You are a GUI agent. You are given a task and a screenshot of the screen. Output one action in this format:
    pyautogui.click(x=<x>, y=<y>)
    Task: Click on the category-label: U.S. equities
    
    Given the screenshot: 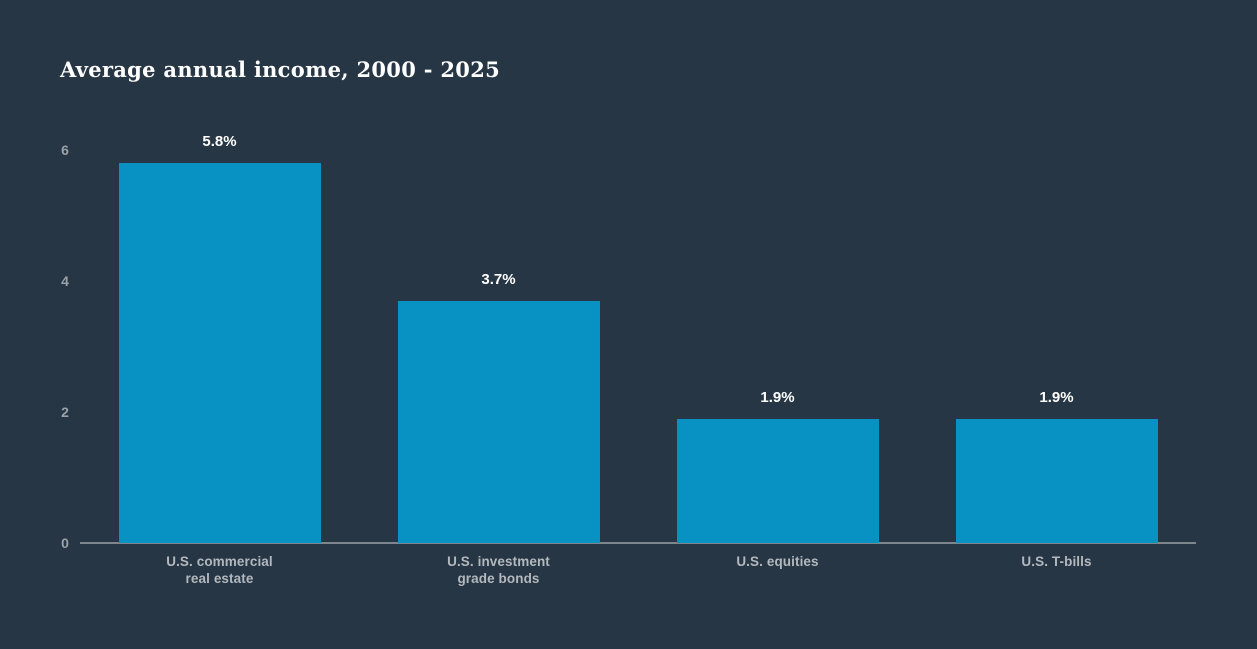 What is the action you would take?
    pyautogui.click(x=777, y=561)
    